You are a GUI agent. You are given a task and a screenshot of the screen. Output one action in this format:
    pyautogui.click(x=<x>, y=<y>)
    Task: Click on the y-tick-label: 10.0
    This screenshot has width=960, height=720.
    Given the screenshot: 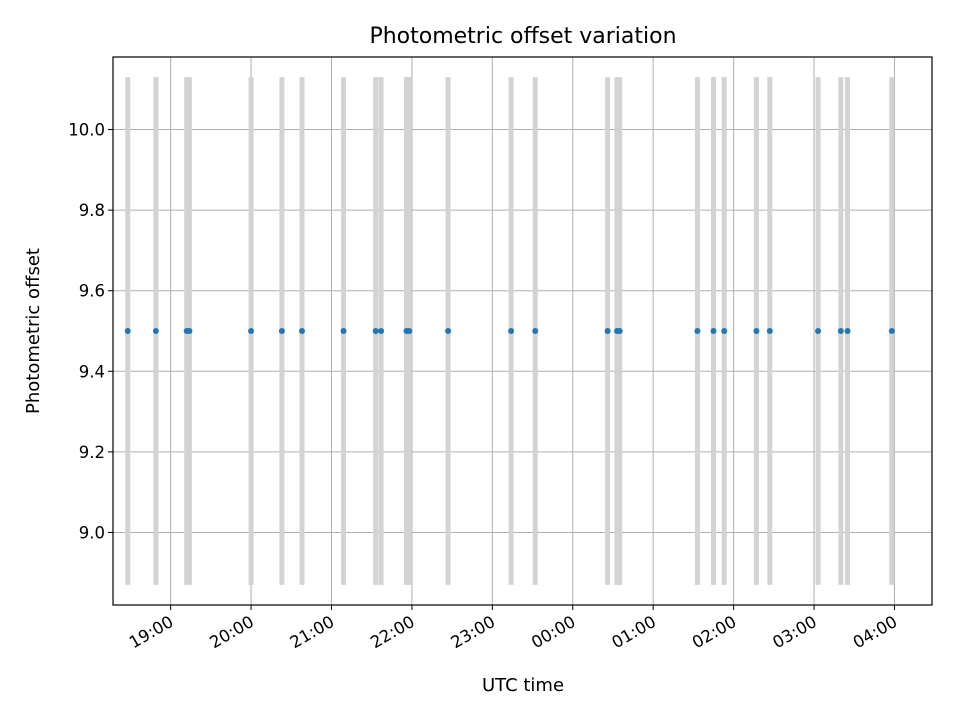 What is the action you would take?
    pyautogui.click(x=86, y=130)
    